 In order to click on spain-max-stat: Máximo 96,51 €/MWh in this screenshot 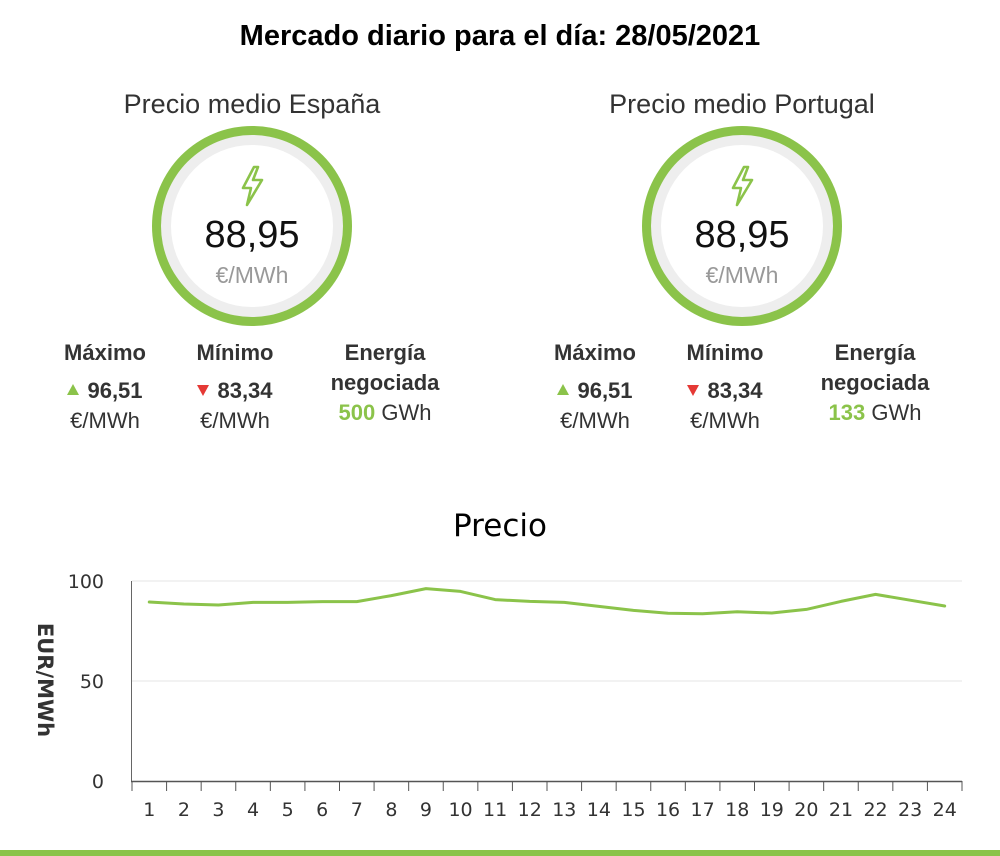, I will do `click(105, 387)`.